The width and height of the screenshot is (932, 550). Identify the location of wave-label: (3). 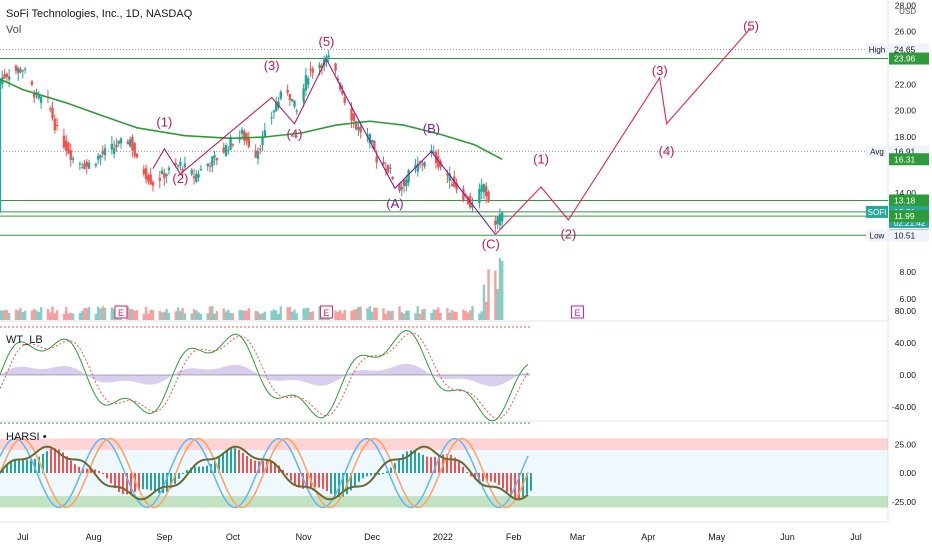
(660, 70).